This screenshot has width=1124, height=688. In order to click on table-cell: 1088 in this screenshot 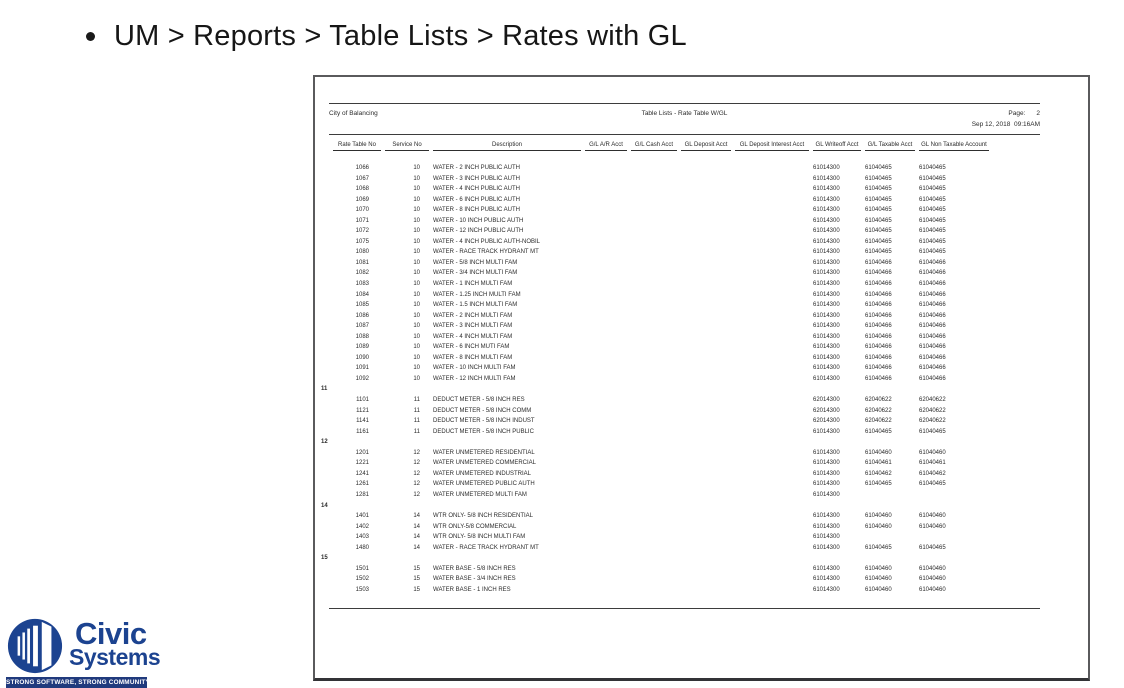, I will do `click(362, 336)`.